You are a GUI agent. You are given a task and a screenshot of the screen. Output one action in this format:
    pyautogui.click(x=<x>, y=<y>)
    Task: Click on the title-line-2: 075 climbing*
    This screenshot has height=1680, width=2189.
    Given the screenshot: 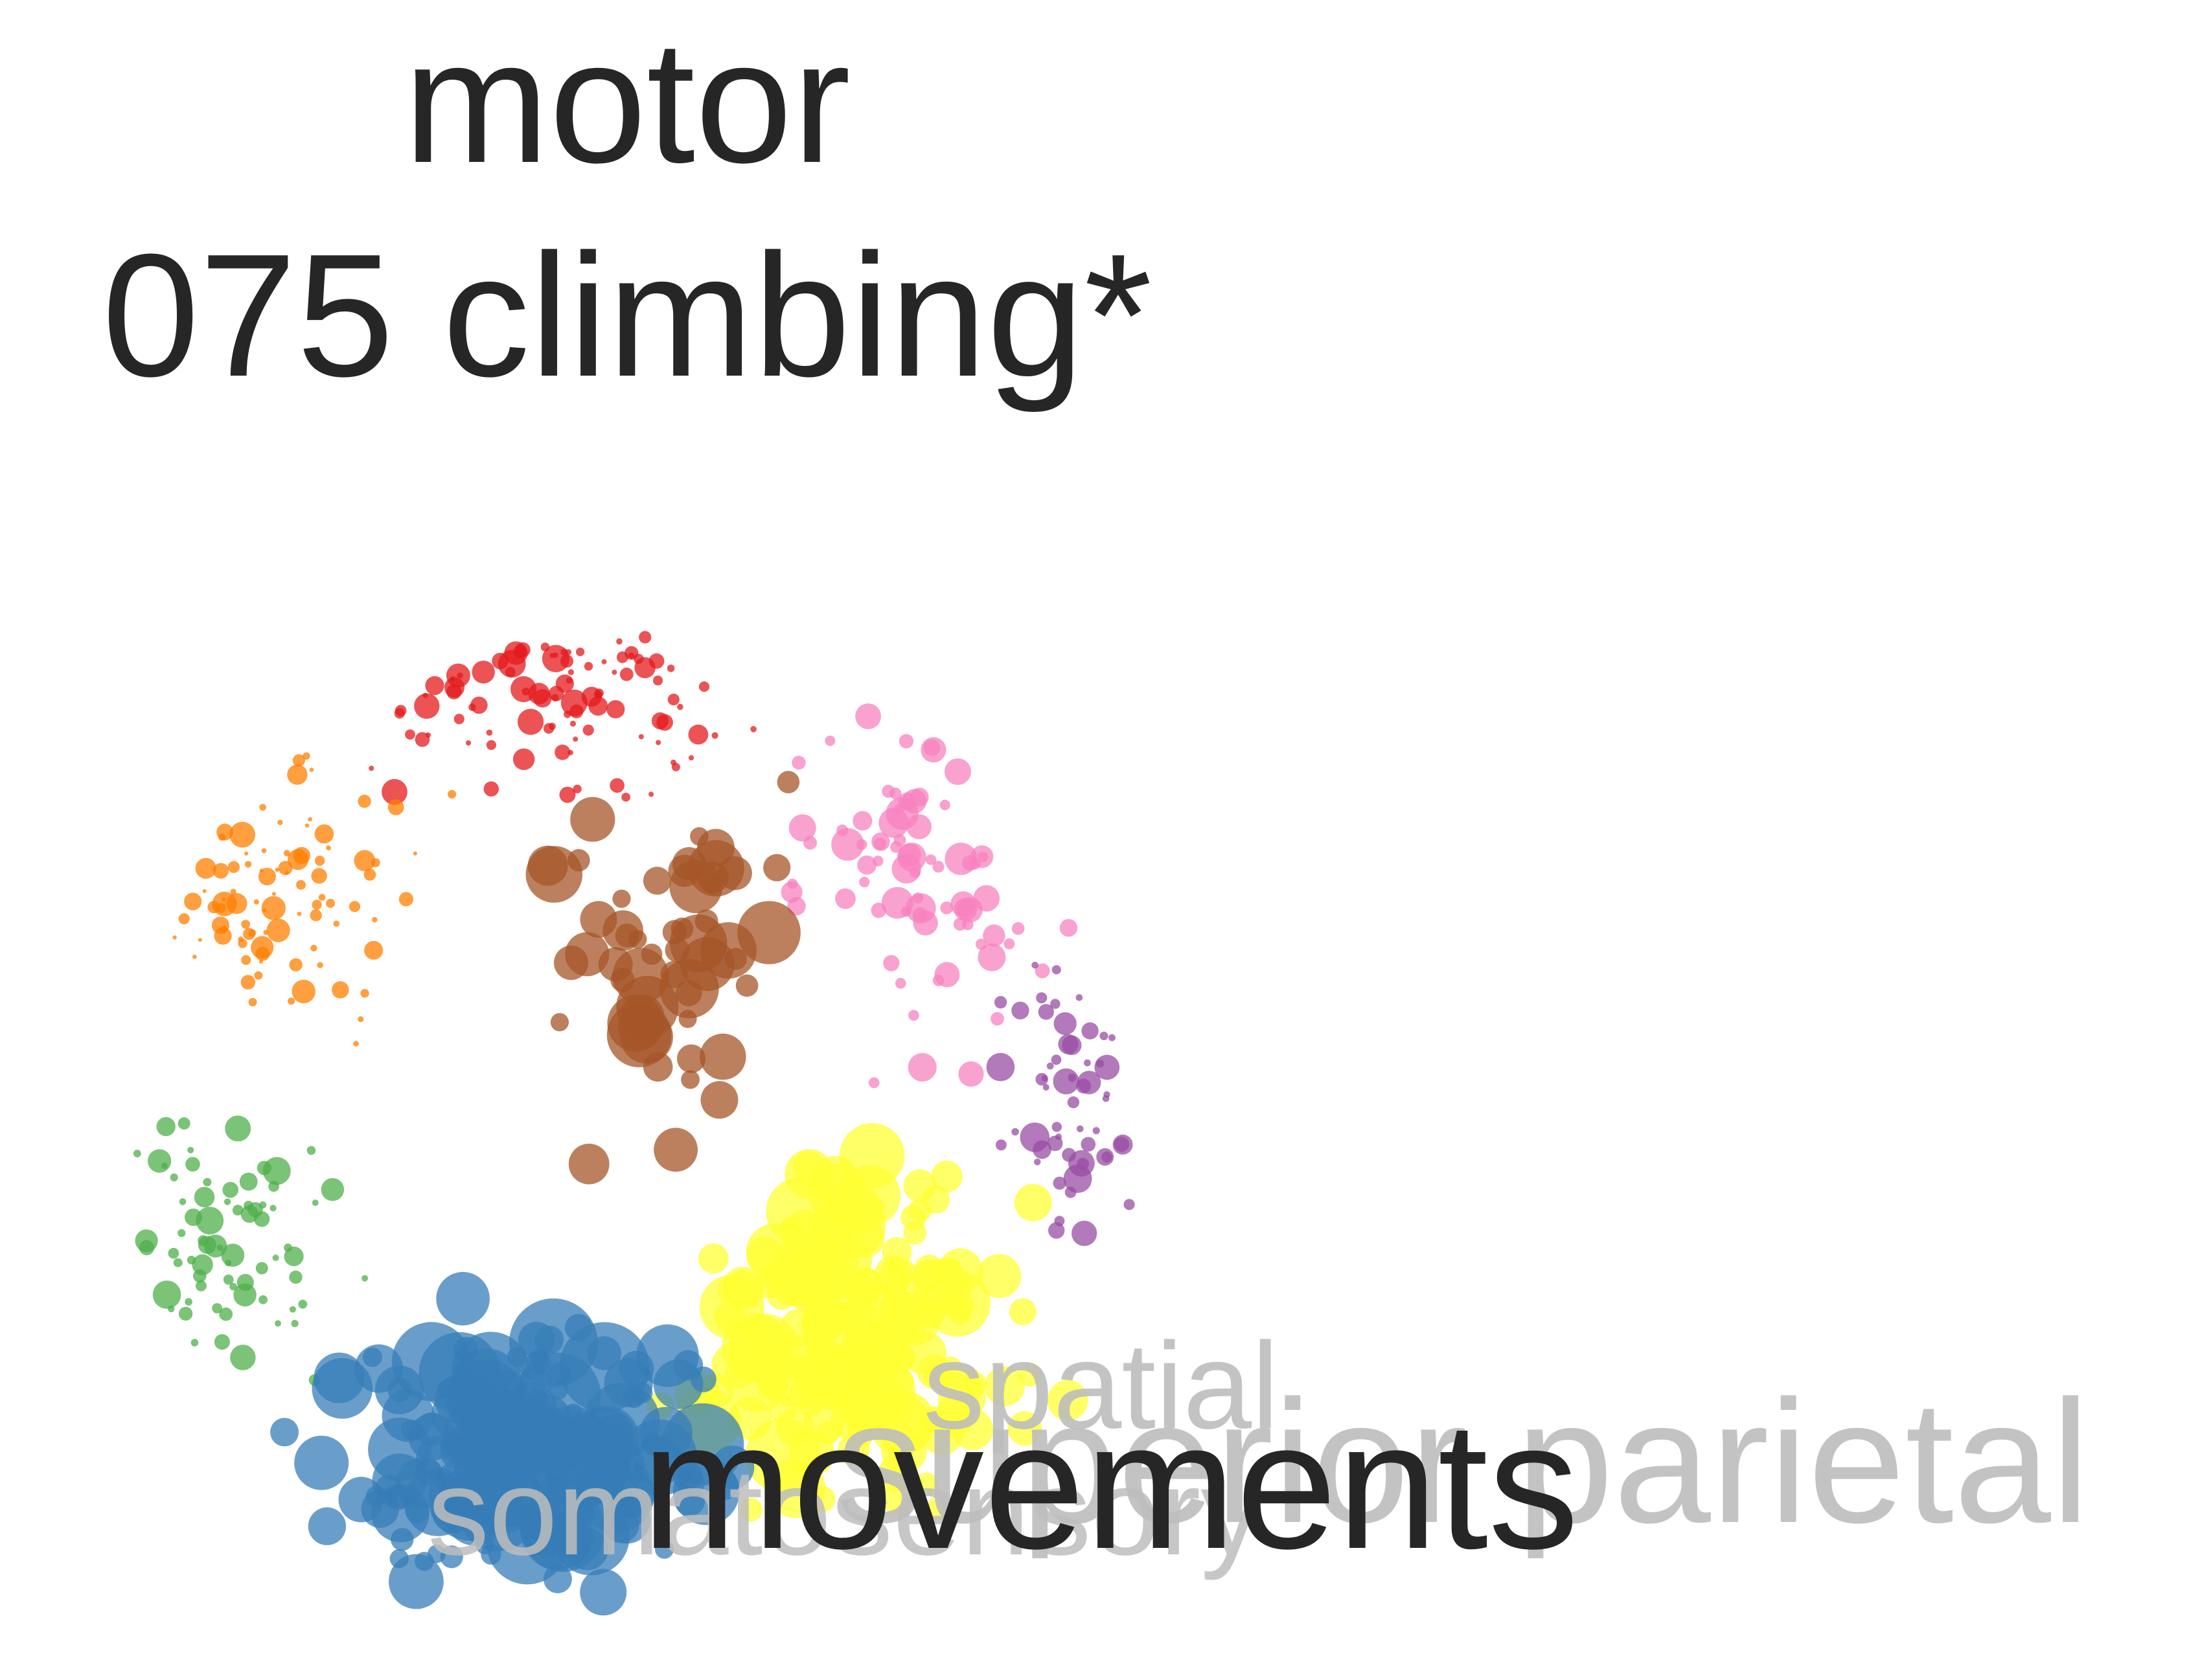 What is the action you would take?
    pyautogui.click(x=627, y=316)
    